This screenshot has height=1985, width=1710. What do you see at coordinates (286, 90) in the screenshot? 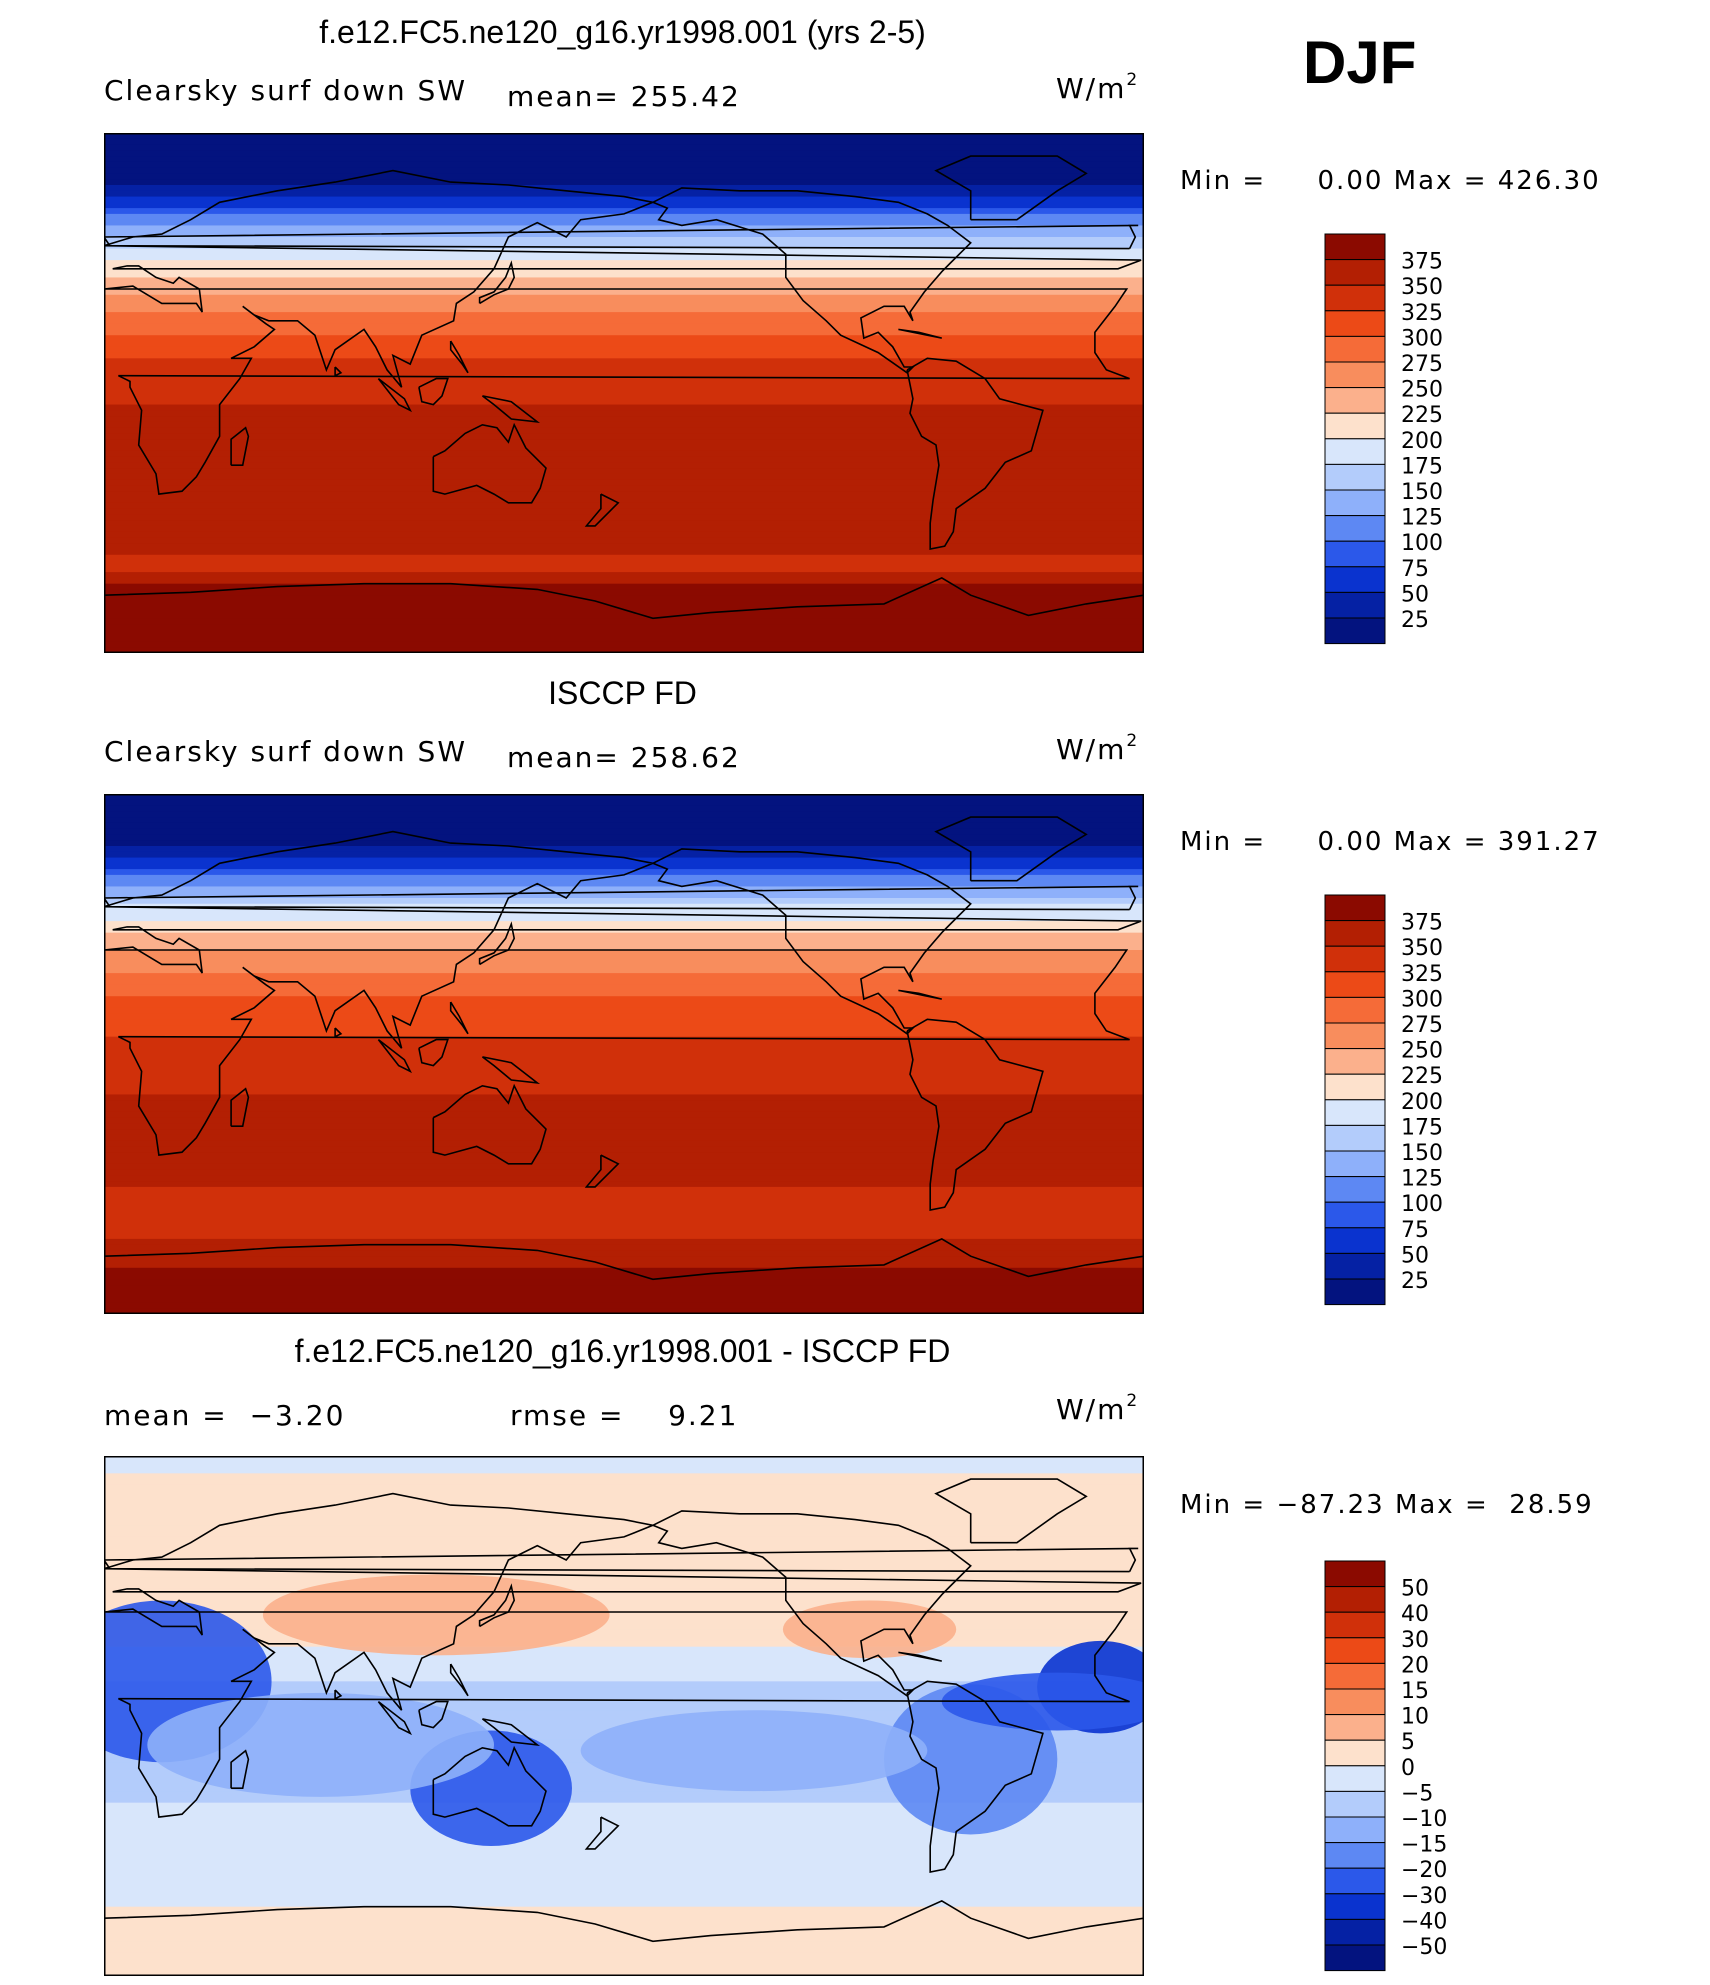
I see `panel-model-variable: Clearsky surf down SW` at bounding box center [286, 90].